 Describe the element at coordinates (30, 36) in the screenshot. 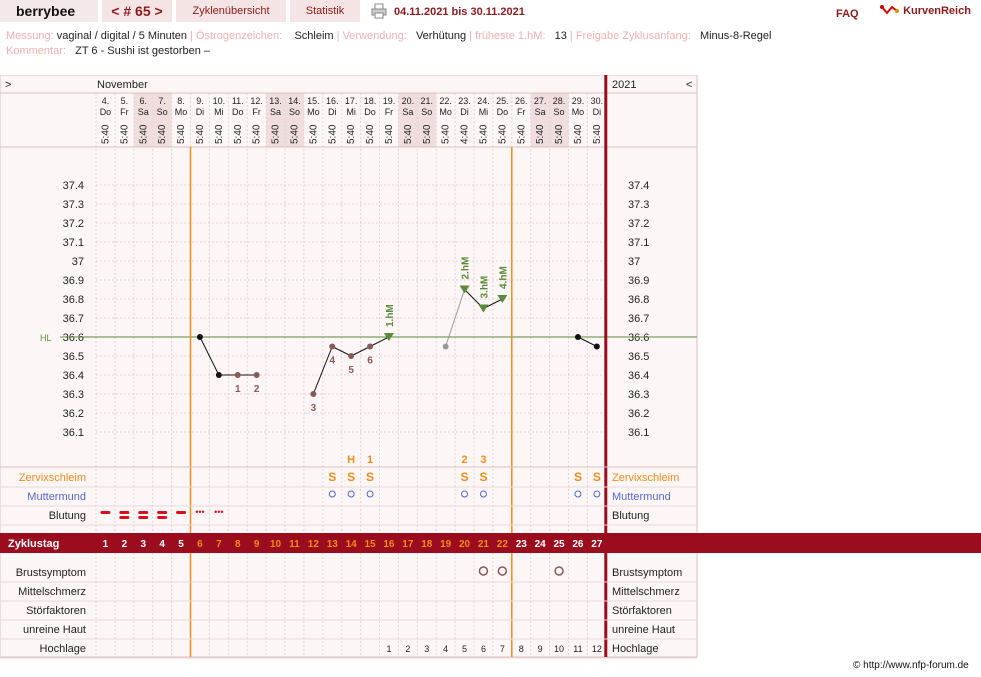

I see `messung-label: Messung:` at that location.